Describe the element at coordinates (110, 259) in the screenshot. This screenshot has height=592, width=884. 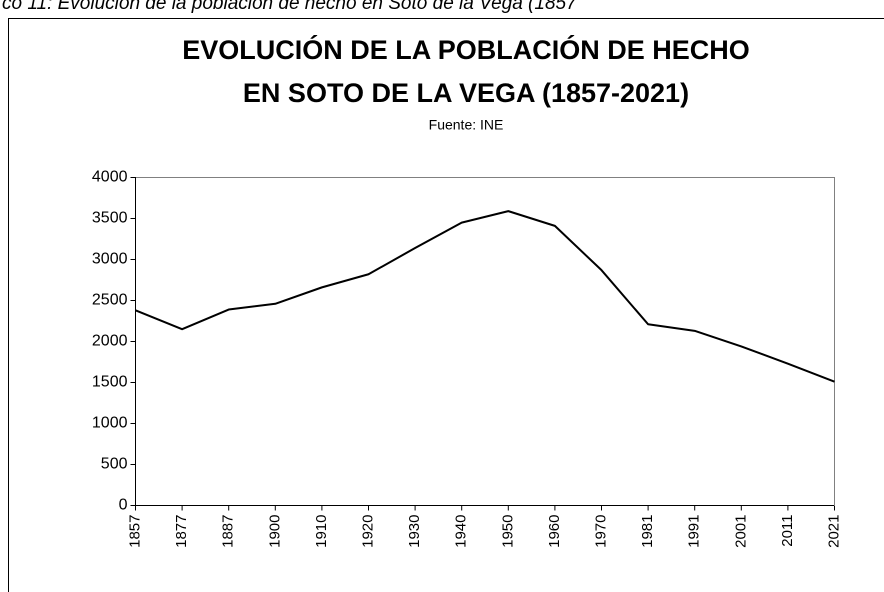
I see `y-tick-label: 3000` at that location.